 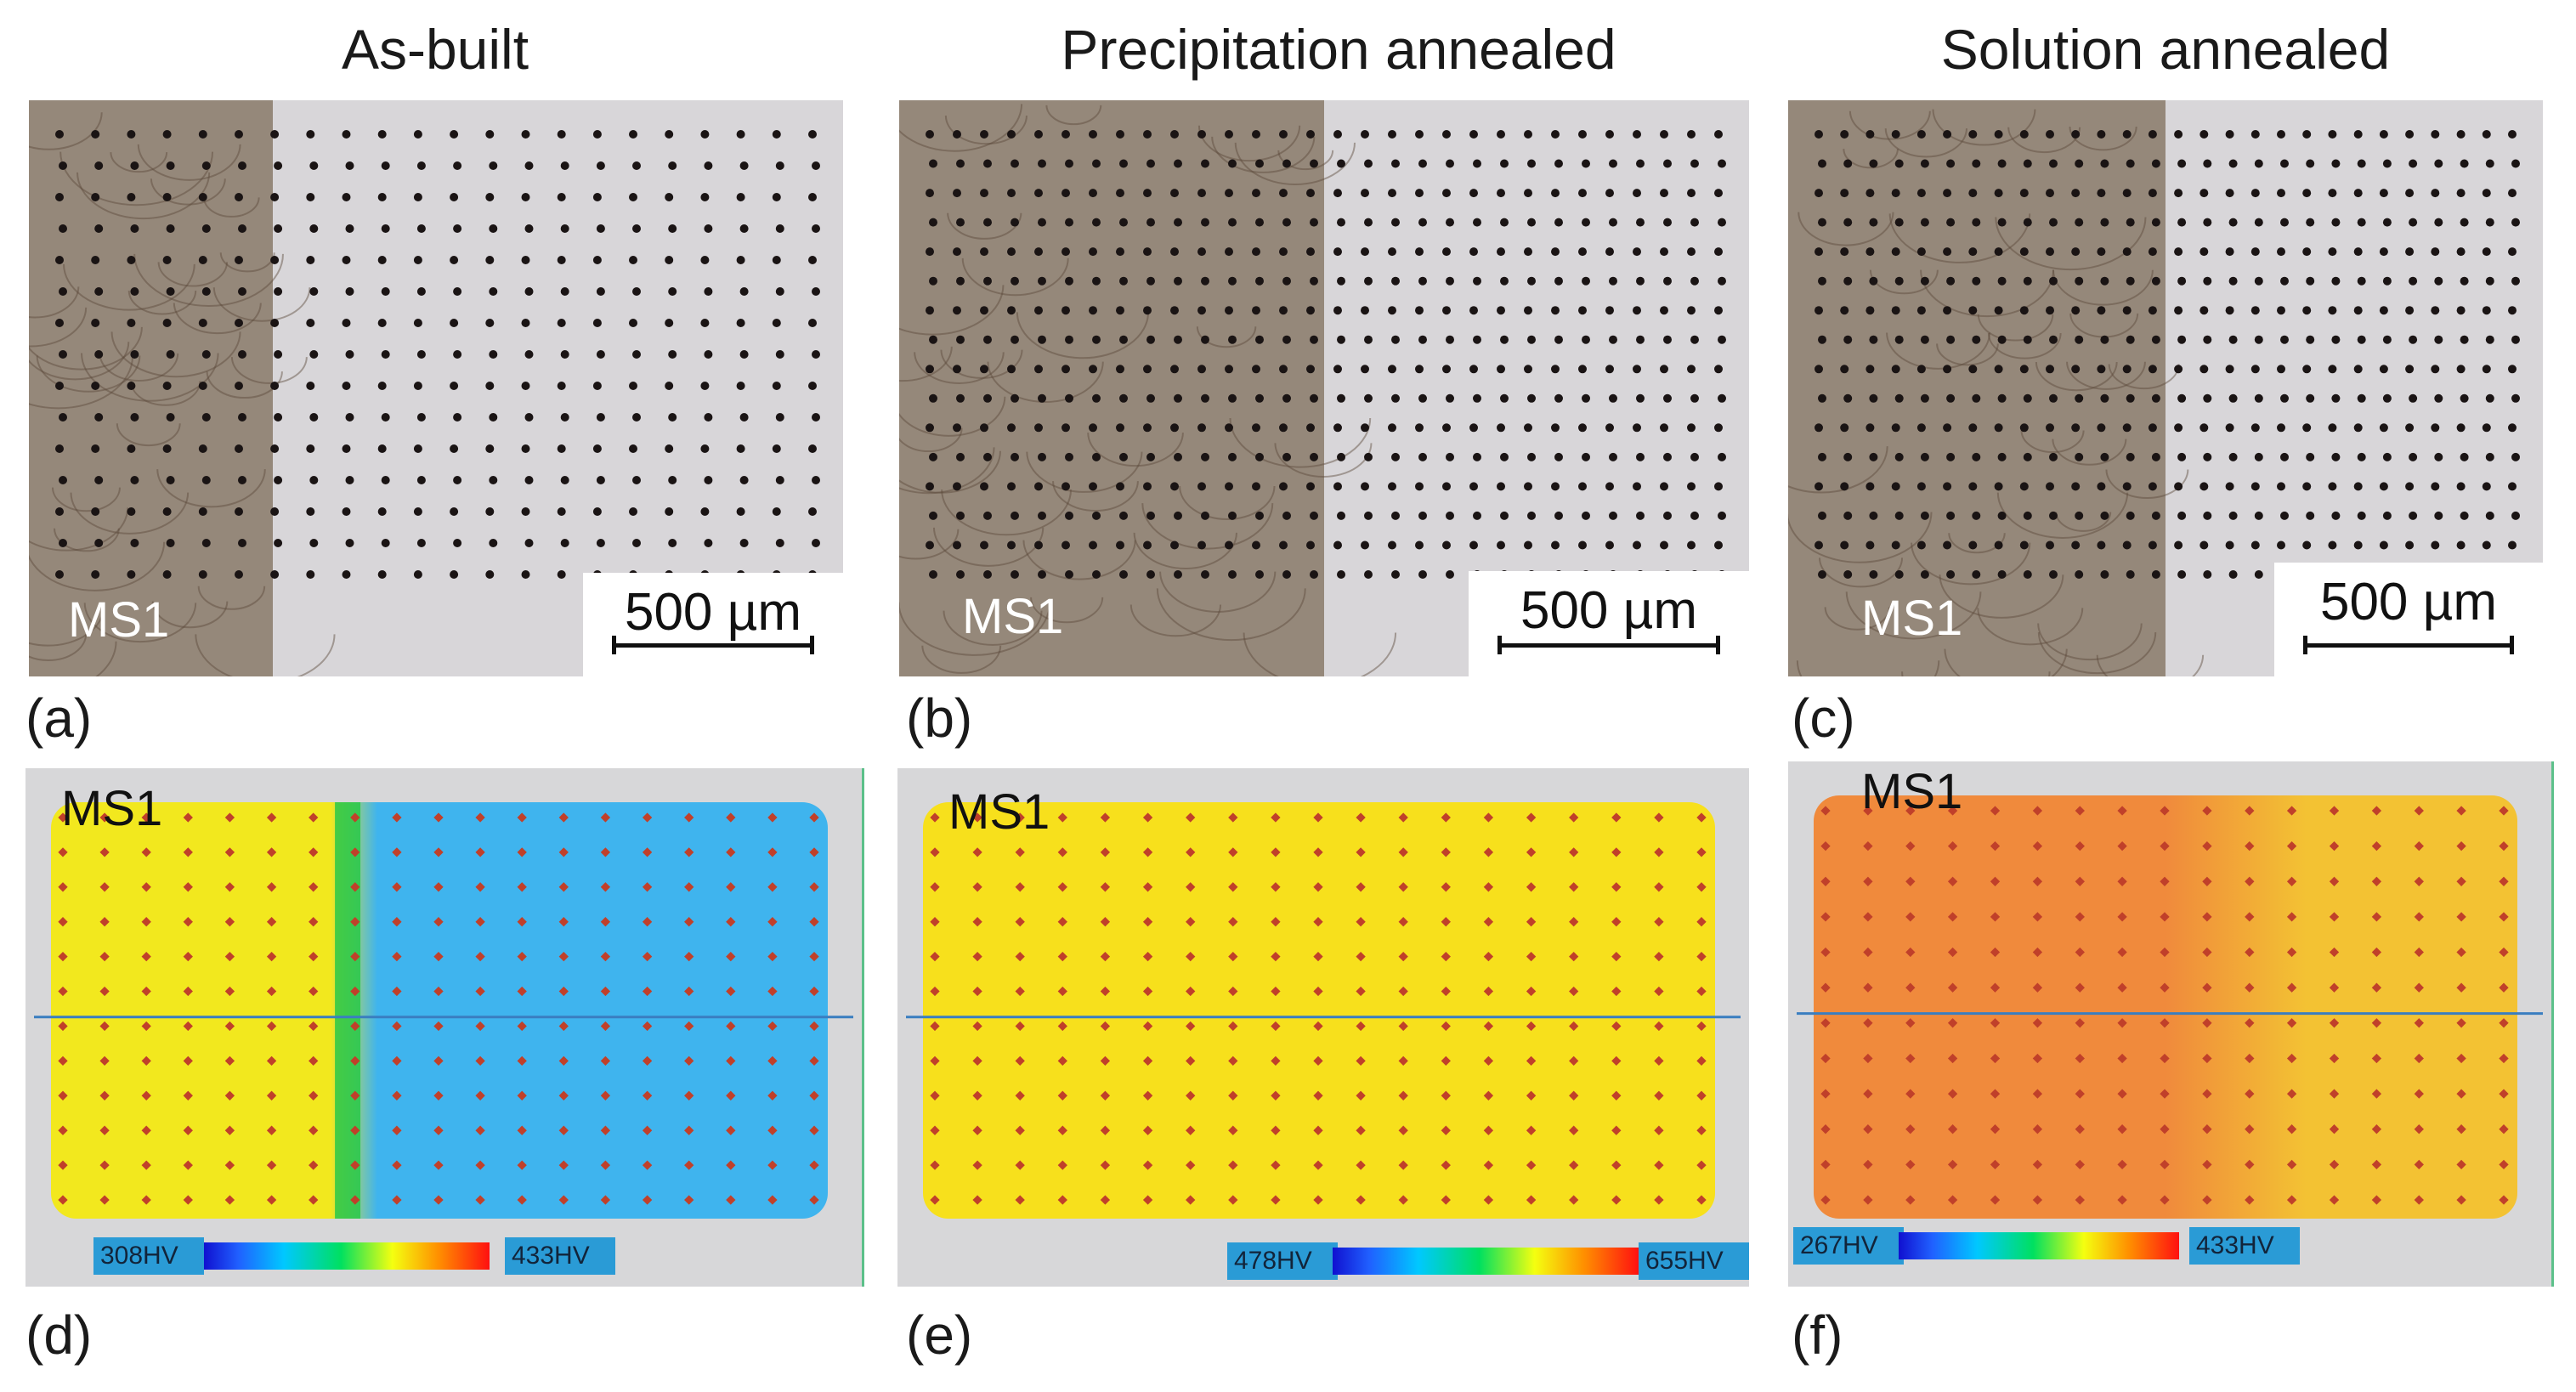 What do you see at coordinates (1324, 388) in the screenshot?
I see `micrograph-panel-b: MS1 500 µm` at bounding box center [1324, 388].